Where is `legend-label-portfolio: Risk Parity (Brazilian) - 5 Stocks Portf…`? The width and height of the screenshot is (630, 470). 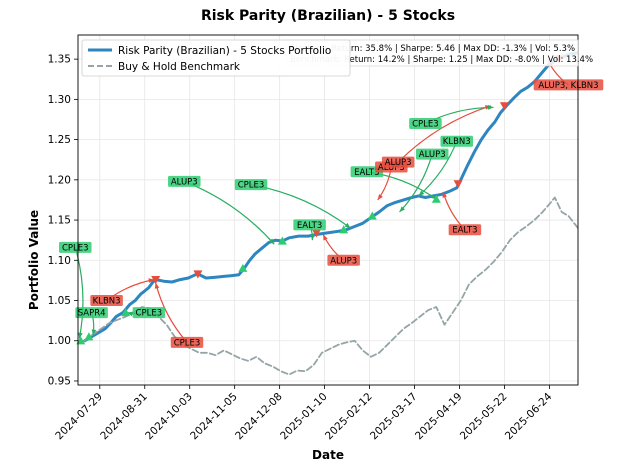 legend-label-portfolio: Risk Parity (Brazilian) - 5 Stocks Portf… is located at coordinates (224, 51).